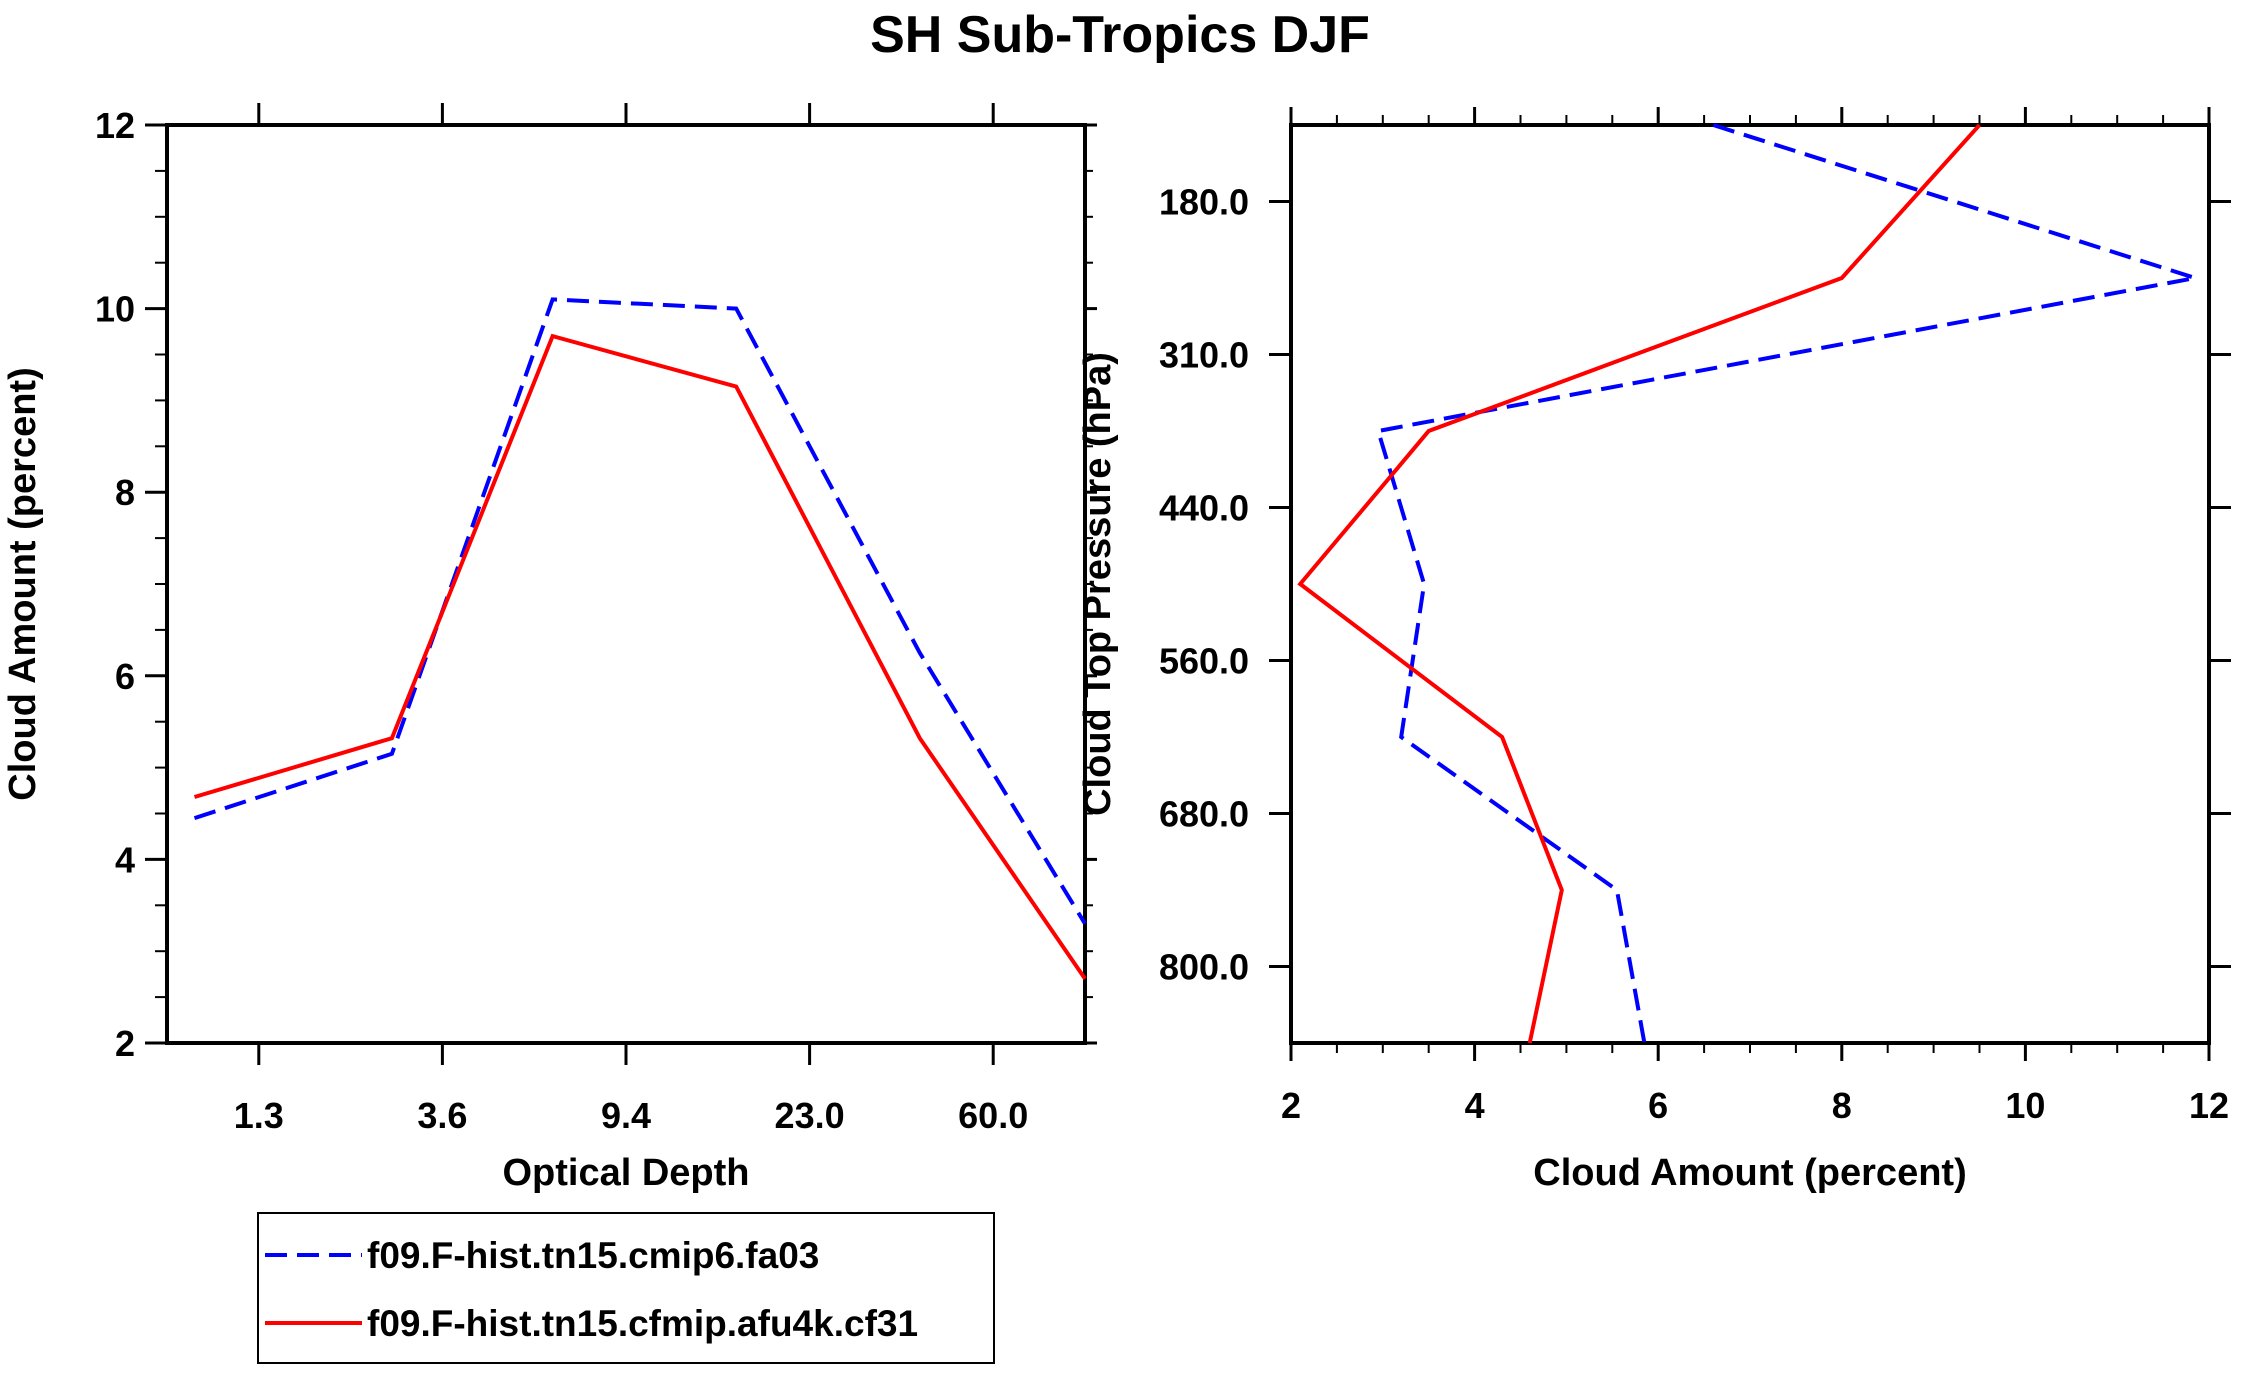 This screenshot has width=2241, height=1373. Describe the element at coordinates (626, 1115) in the screenshot. I see `left-x-tick-label: 9.4` at that location.